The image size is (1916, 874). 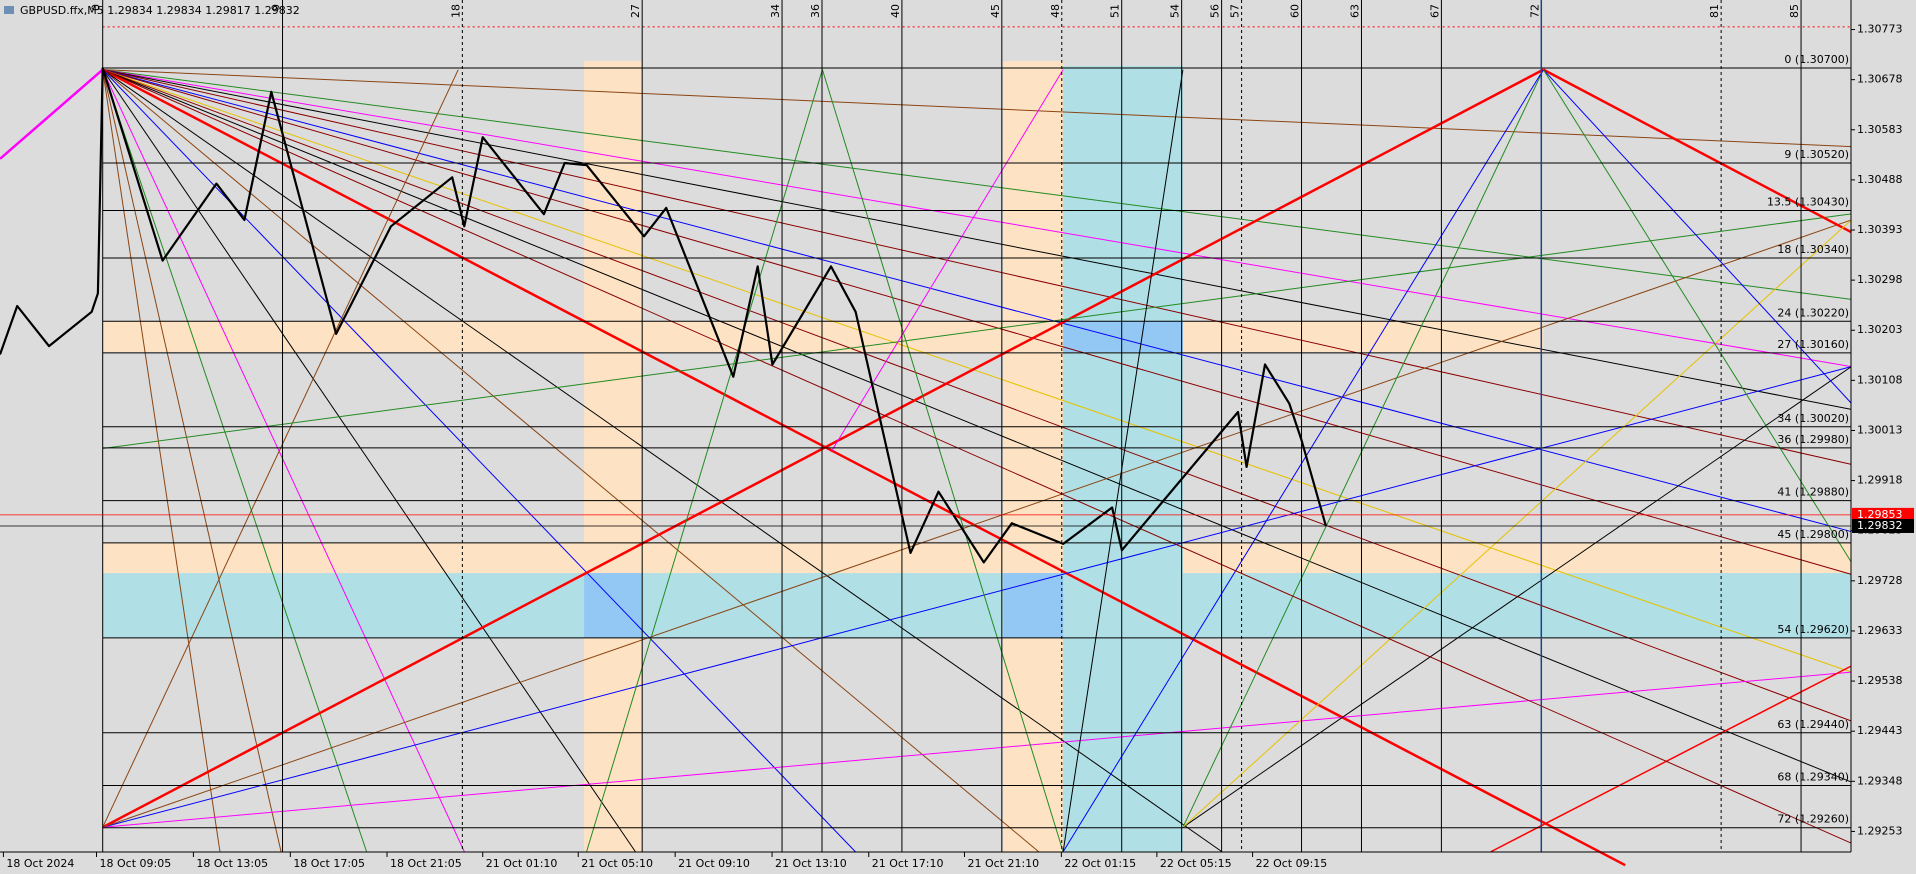 I want to click on fib-label: 63 (1.29440), so click(x=1813, y=724).